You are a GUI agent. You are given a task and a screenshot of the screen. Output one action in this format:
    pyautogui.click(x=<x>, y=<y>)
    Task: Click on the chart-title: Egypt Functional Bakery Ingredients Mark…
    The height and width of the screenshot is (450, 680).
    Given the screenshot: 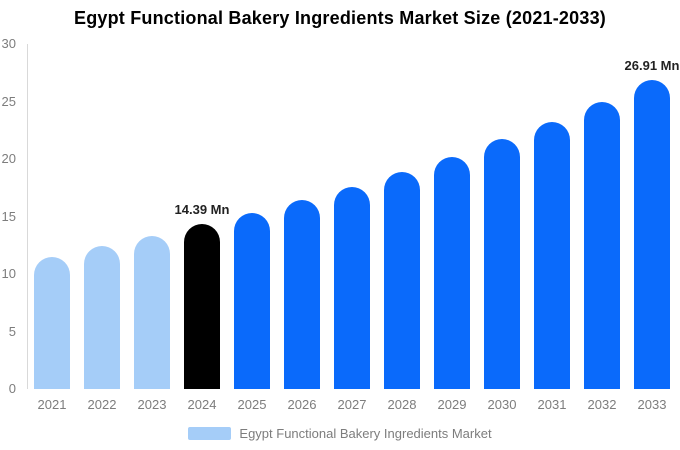 What is the action you would take?
    pyautogui.click(x=340, y=18)
    